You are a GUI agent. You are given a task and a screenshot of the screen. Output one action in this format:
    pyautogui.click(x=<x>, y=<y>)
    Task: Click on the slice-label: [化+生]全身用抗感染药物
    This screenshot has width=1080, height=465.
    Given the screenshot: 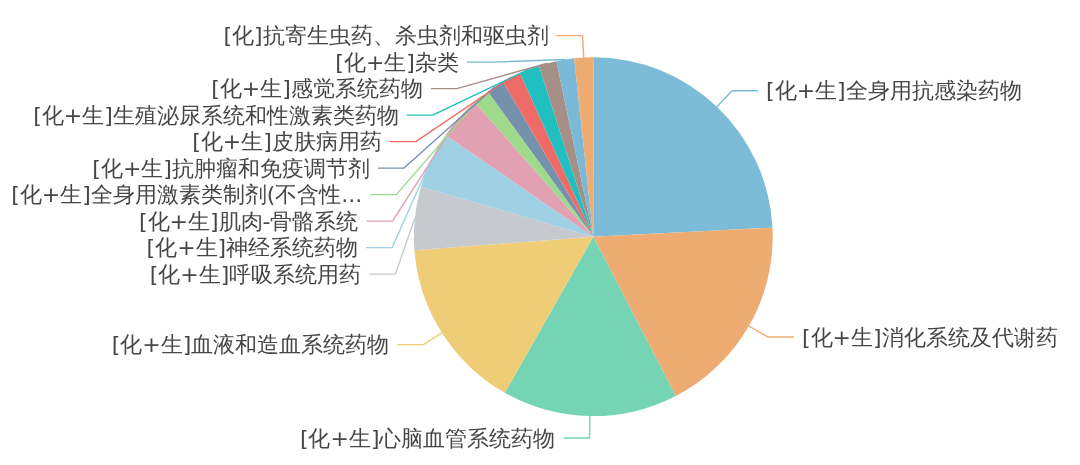 What is the action you would take?
    pyautogui.click(x=894, y=91)
    